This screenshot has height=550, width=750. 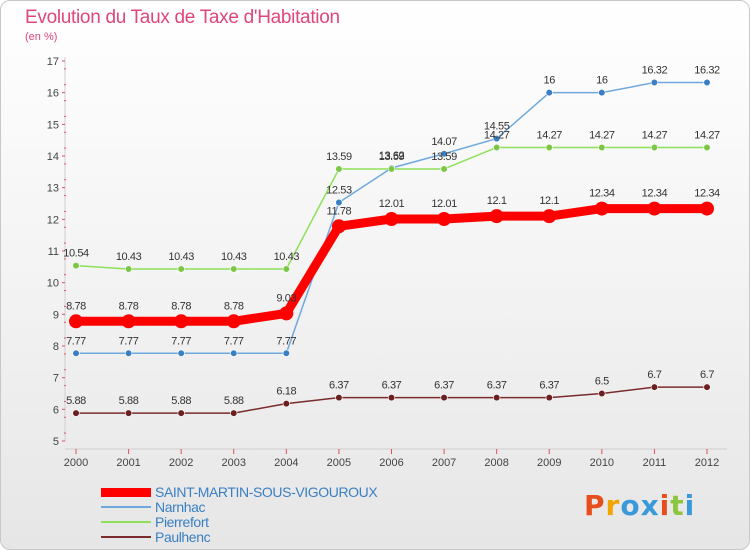 I want to click on data-label: 6.18, so click(x=286, y=392).